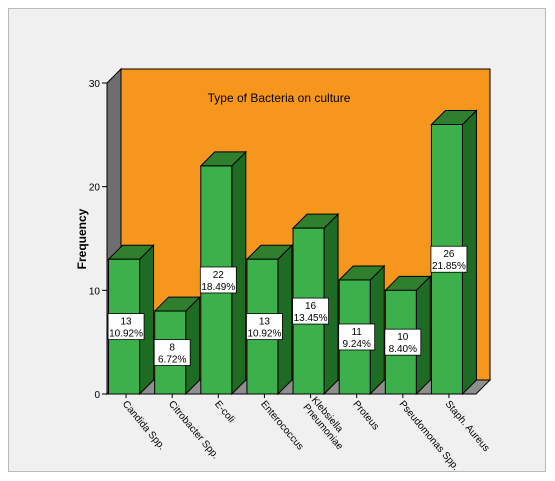  I want to click on chart-title: Type of Bacteria on culture, so click(279, 98).